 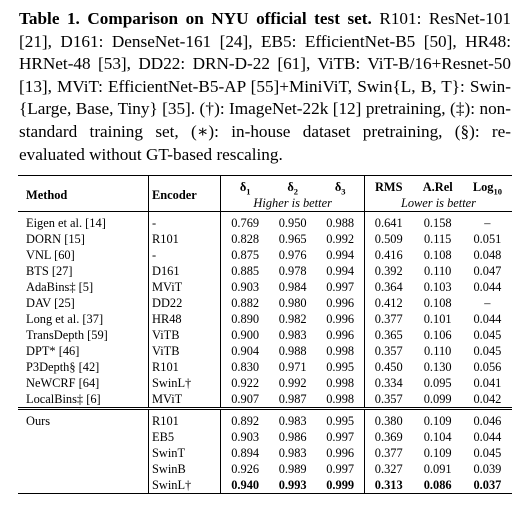 What do you see at coordinates (388, 303) in the screenshot?
I see `cell-rms: 0.412` at bounding box center [388, 303].